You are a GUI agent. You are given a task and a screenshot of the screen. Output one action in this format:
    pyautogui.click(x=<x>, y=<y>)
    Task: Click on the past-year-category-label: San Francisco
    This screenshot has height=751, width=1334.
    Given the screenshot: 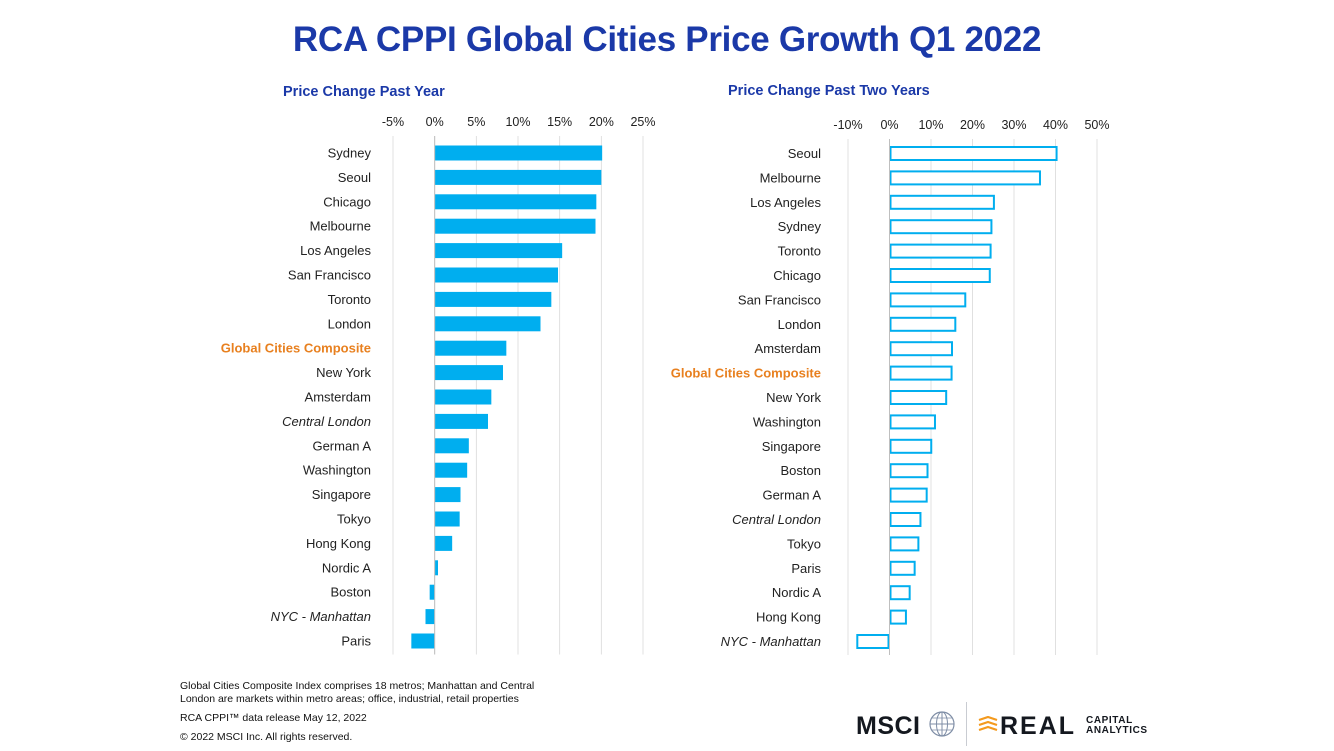 What is the action you would take?
    pyautogui.click(x=329, y=275)
    